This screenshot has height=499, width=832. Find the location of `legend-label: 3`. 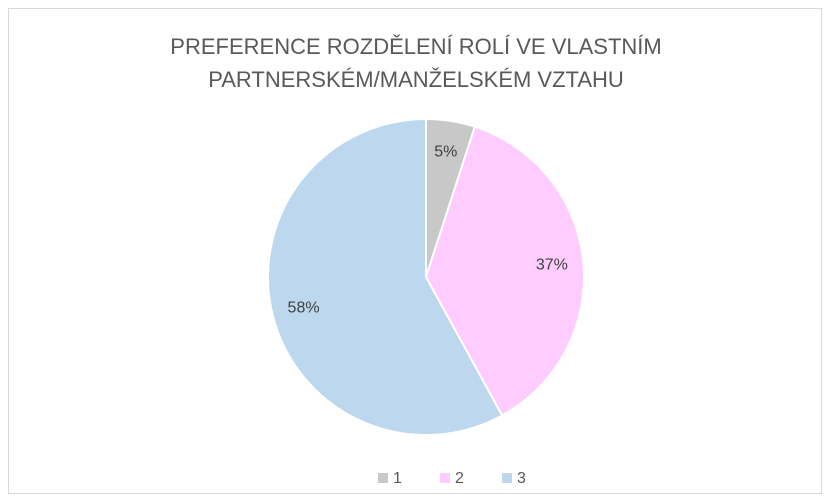

legend-label: 3 is located at coordinates (521, 478).